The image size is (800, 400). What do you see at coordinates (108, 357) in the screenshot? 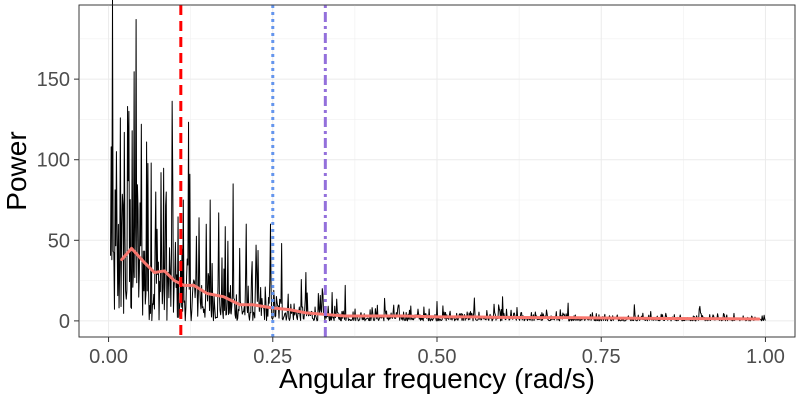
I see `x-tick-label: 0.00` at bounding box center [108, 357].